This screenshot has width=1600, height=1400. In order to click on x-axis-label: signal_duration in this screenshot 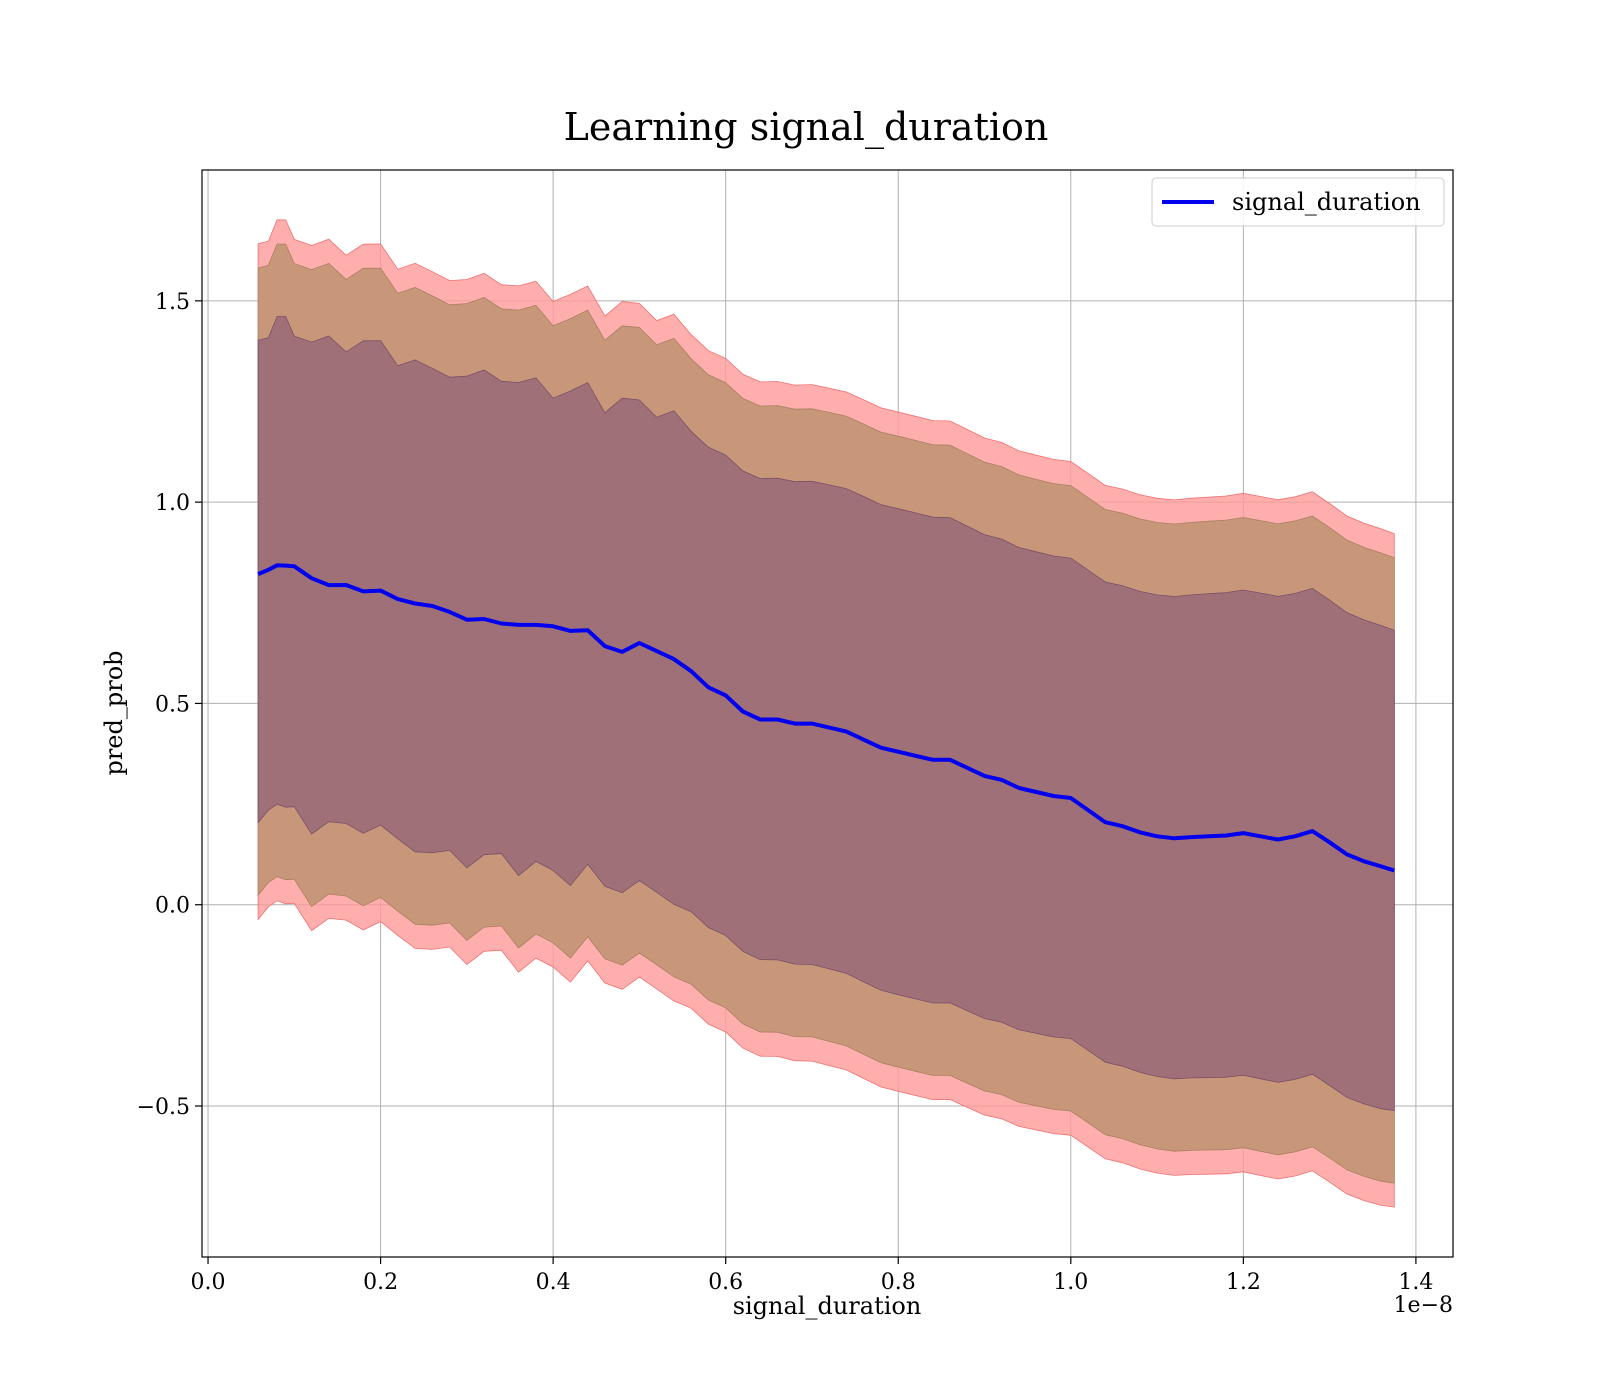, I will do `click(827, 1306)`.